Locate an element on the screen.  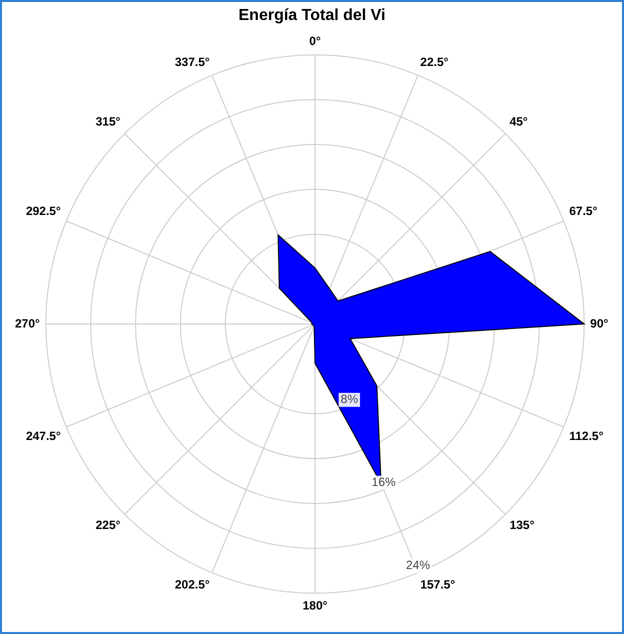
spoke-label: 0° is located at coordinates (315, 41).